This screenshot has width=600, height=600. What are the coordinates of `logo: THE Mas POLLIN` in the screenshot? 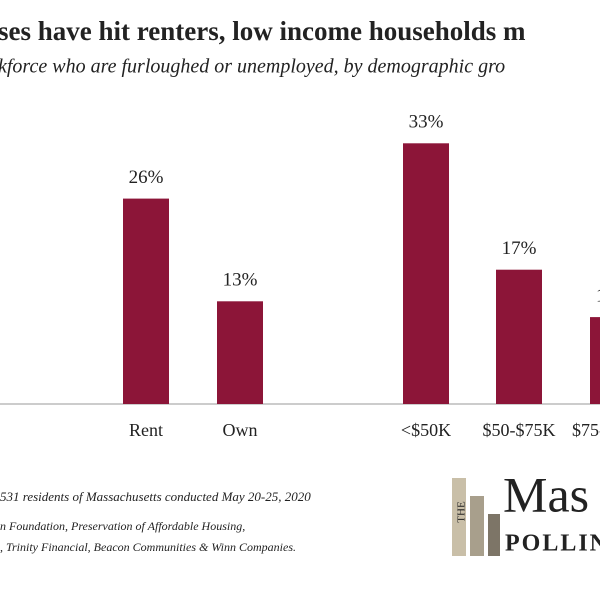 It's located at (526, 511).